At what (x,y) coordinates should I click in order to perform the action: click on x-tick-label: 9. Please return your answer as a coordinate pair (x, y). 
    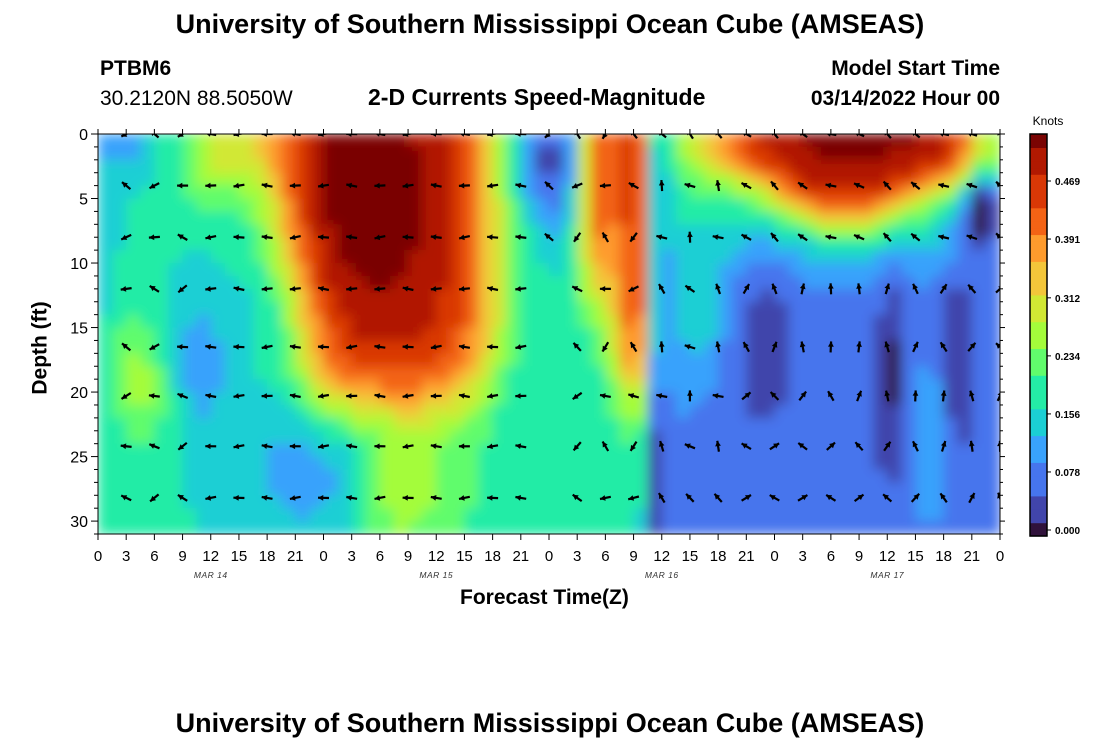
    Looking at the image, I should click on (859, 556).